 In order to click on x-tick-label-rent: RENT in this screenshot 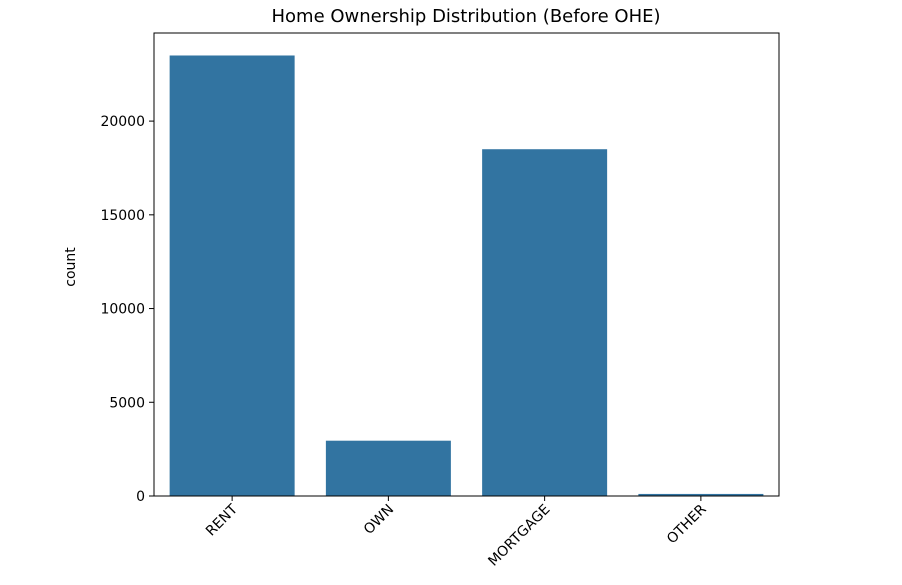, I will do `click(222, 520)`.